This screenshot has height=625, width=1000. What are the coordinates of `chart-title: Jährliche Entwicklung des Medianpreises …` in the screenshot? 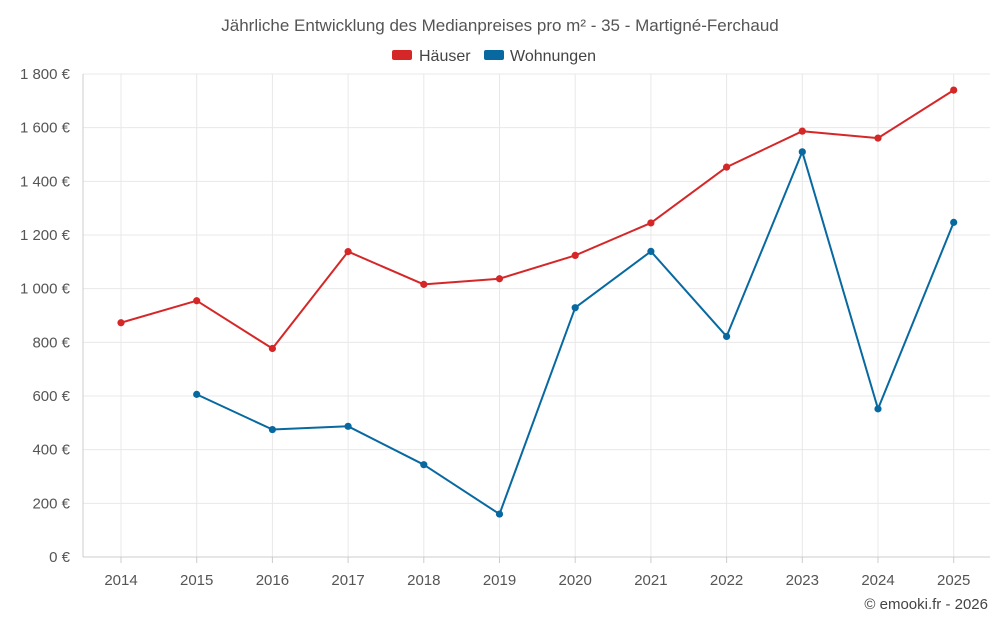 It's located at (499, 25).